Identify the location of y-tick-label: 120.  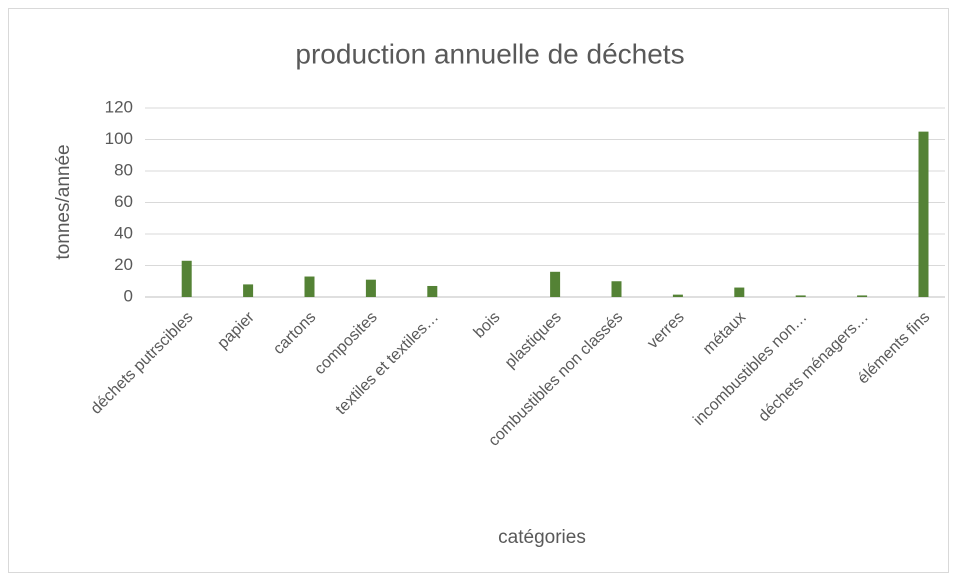
(119, 106).